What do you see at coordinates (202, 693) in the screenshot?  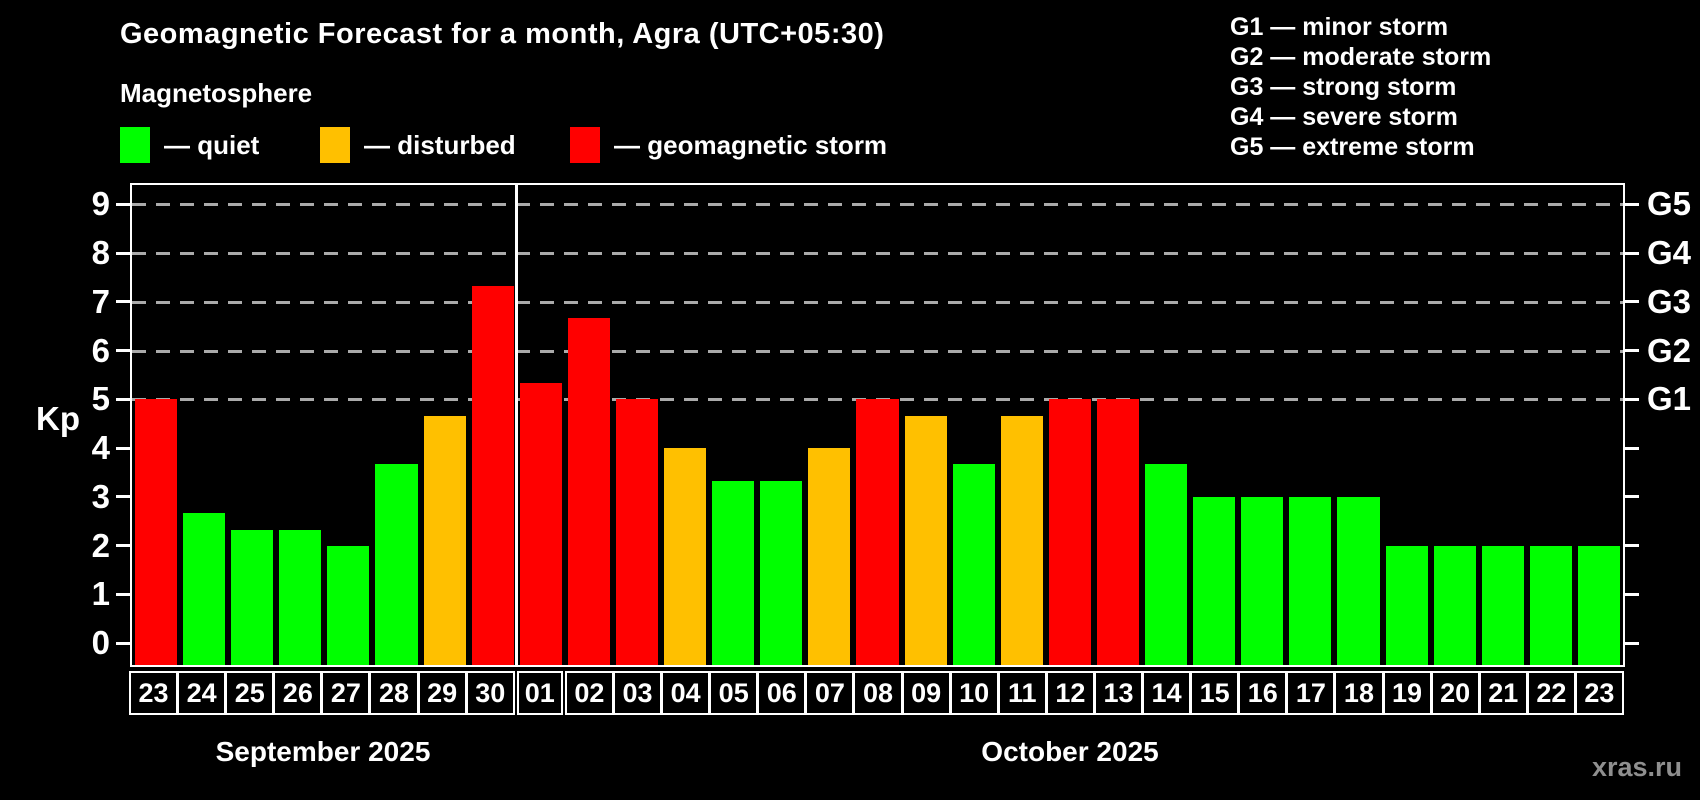 I see `day-label-box-24-sep: 24` at bounding box center [202, 693].